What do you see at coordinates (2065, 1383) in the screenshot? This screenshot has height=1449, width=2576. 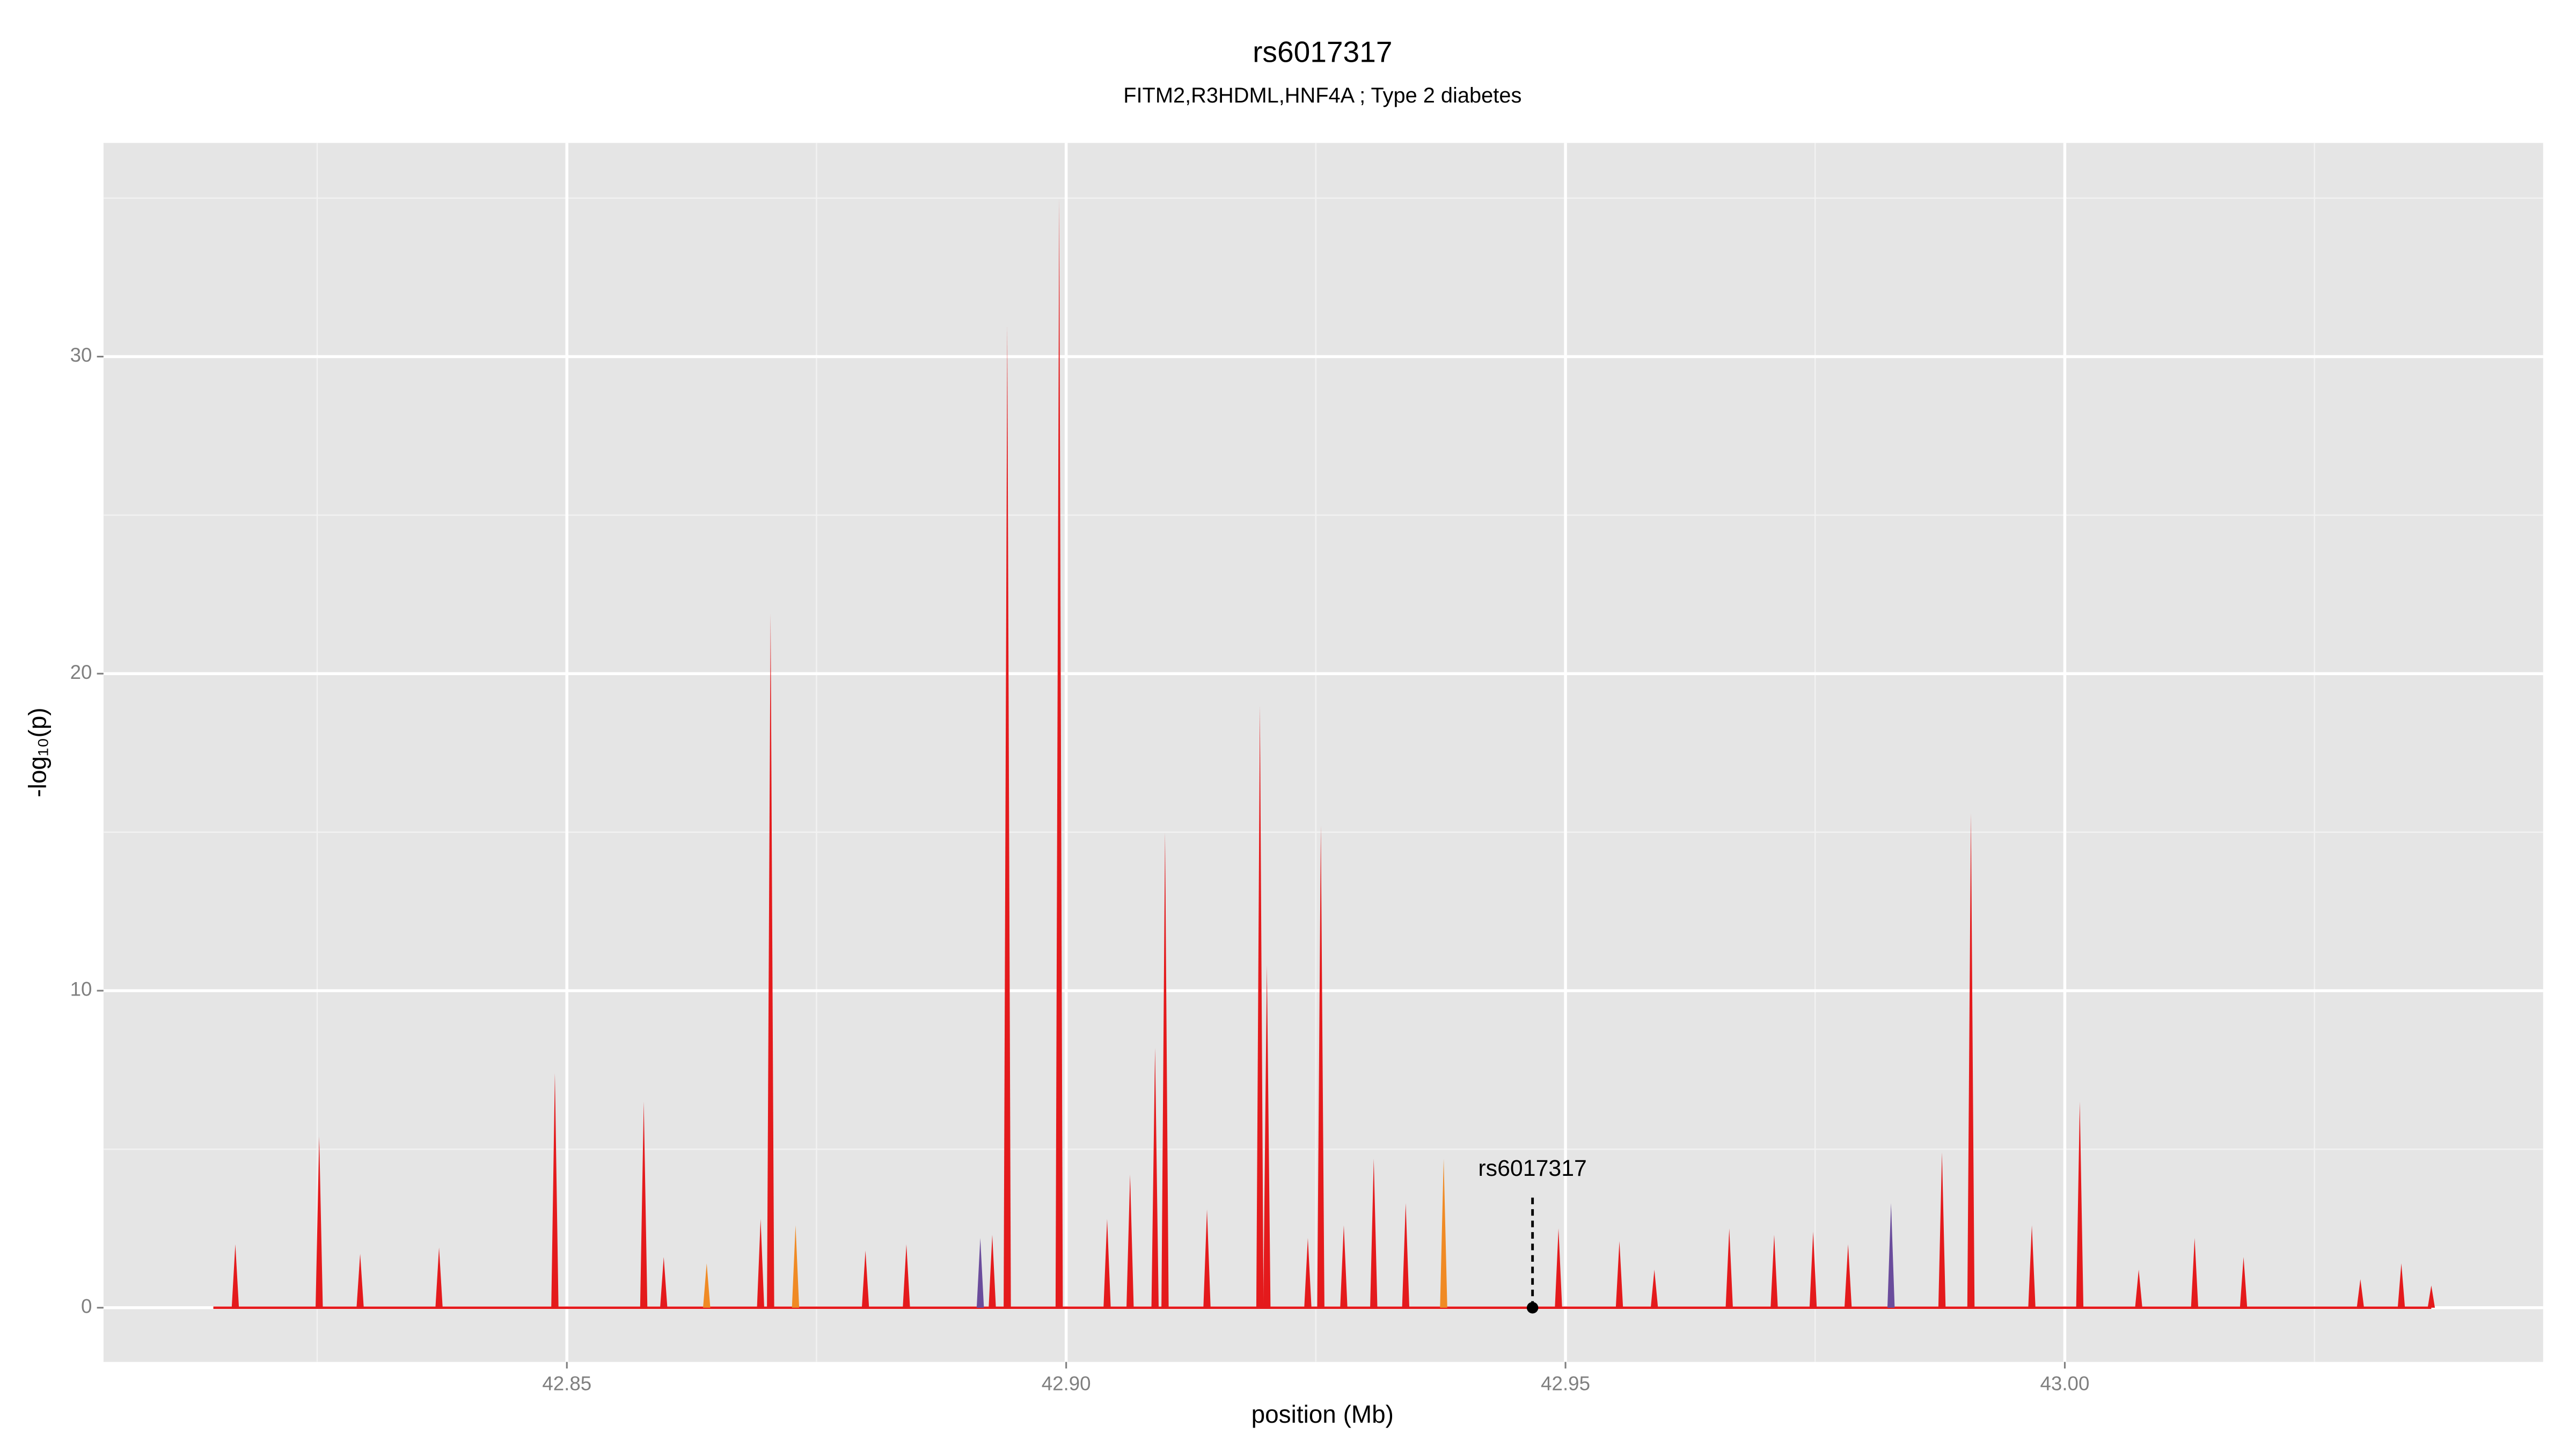 I see `x-tick-label: 43.00` at bounding box center [2065, 1383].